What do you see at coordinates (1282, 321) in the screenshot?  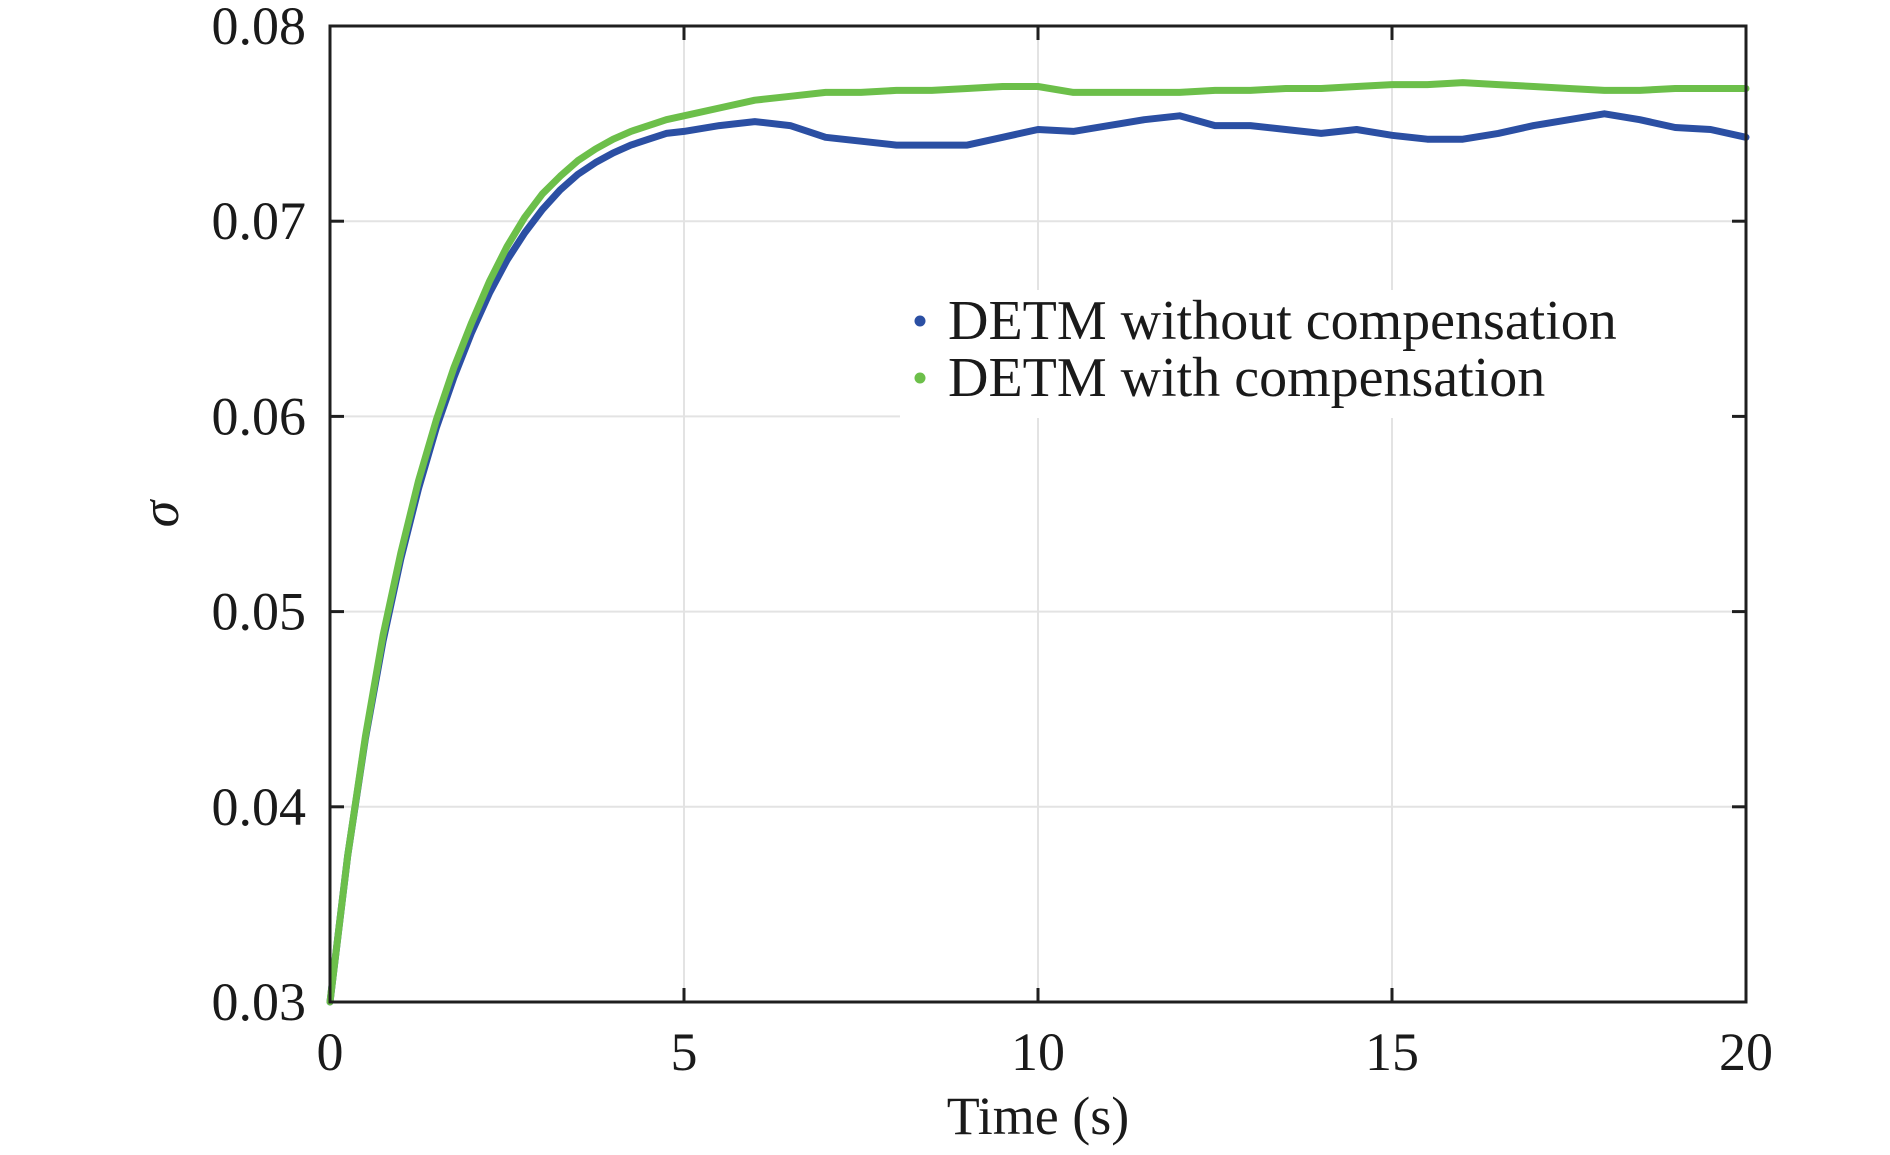 I see `legend-label: DETM without compensation` at bounding box center [1282, 321].